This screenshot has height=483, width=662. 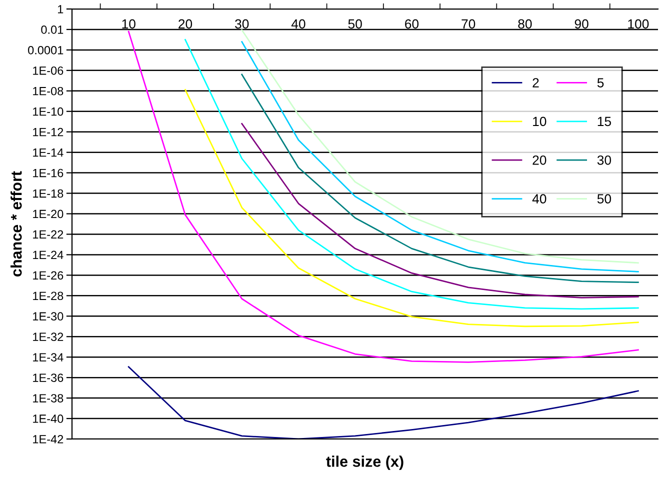 What do you see at coordinates (539, 121) in the screenshot?
I see `legend-label: 10` at bounding box center [539, 121].